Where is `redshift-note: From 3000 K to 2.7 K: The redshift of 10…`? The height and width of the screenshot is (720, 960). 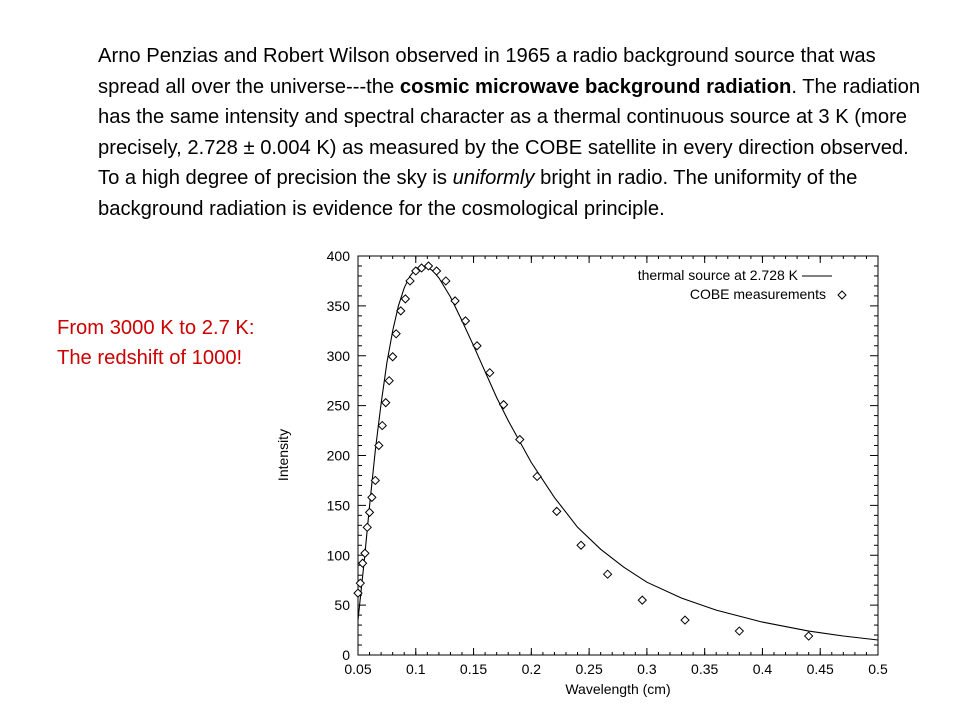 redshift-note: From 3000 K to 2.7 K: The redshift of 10… is located at coordinates (156, 343).